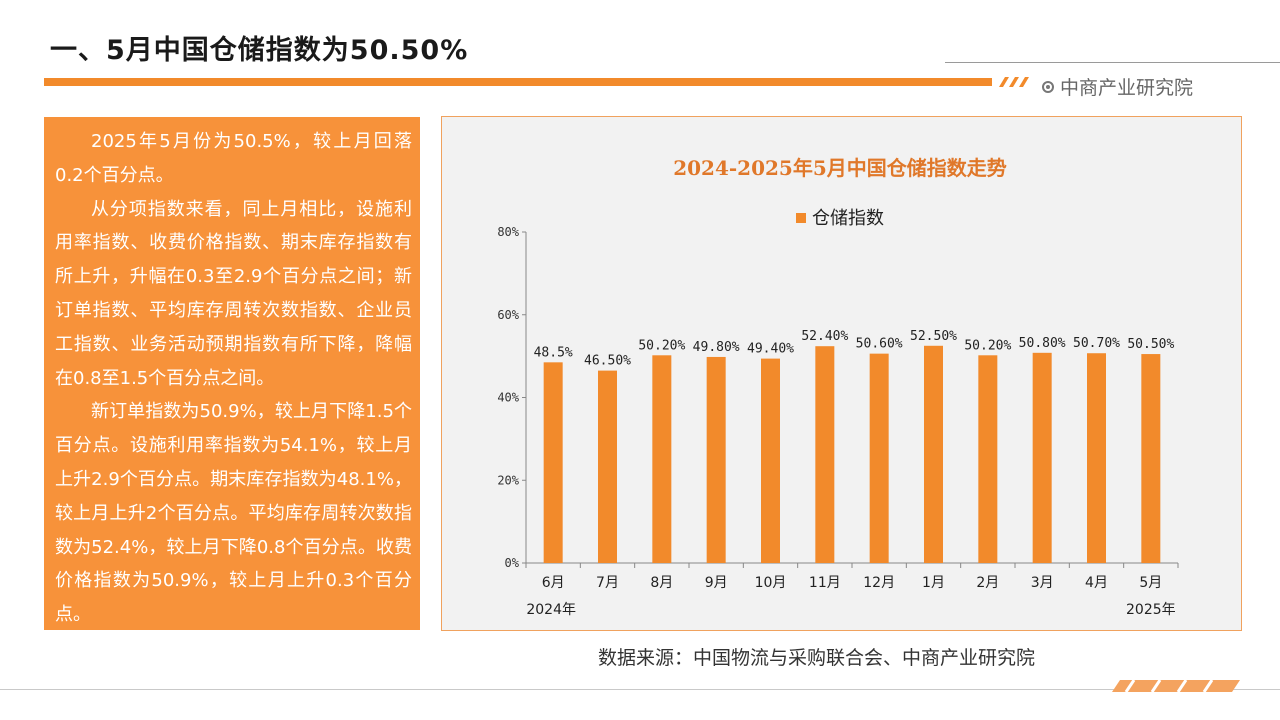 The width and height of the screenshot is (1280, 720). Describe the element at coordinates (1042, 583) in the screenshot. I see `x-tick-label: 3月` at that location.